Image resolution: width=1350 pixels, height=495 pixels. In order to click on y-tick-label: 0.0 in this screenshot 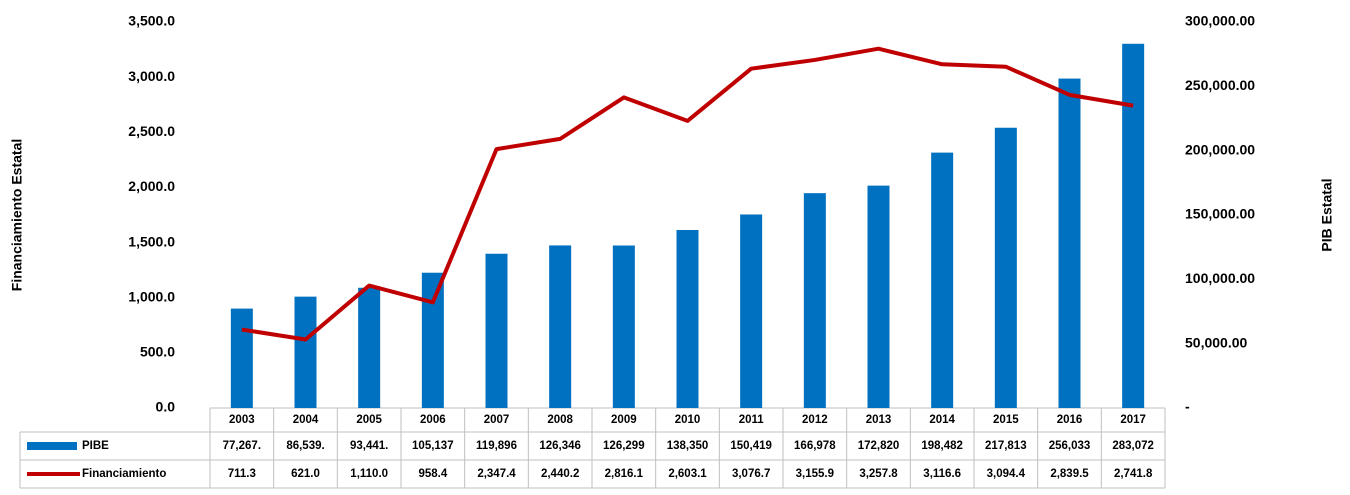, I will do `click(166, 407)`.